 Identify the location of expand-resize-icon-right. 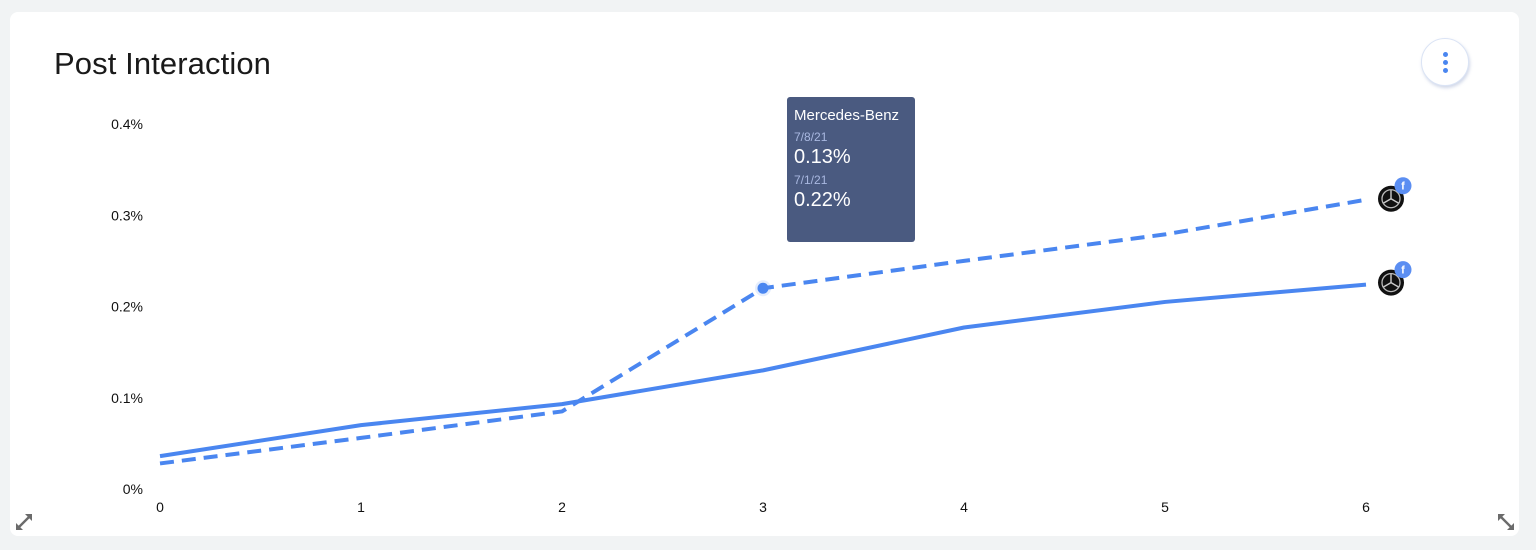
(1506, 522).